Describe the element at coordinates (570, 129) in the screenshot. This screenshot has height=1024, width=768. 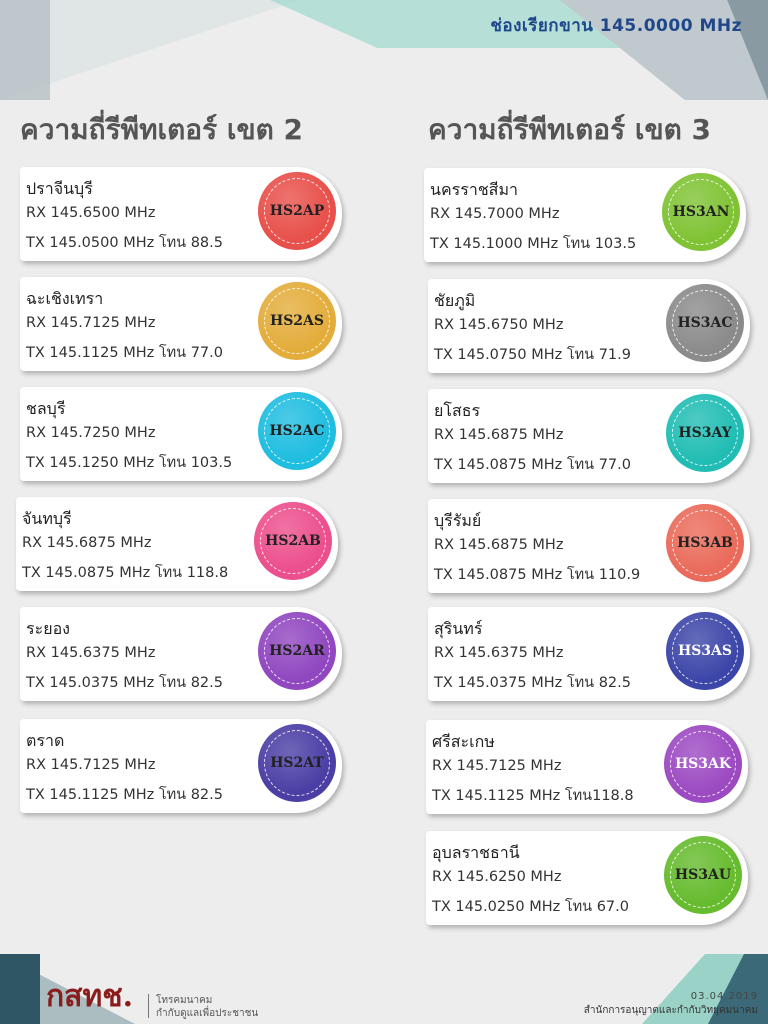
I see `zone3-title: ความถี่รีพีทเตอร์ เขต 3` at that location.